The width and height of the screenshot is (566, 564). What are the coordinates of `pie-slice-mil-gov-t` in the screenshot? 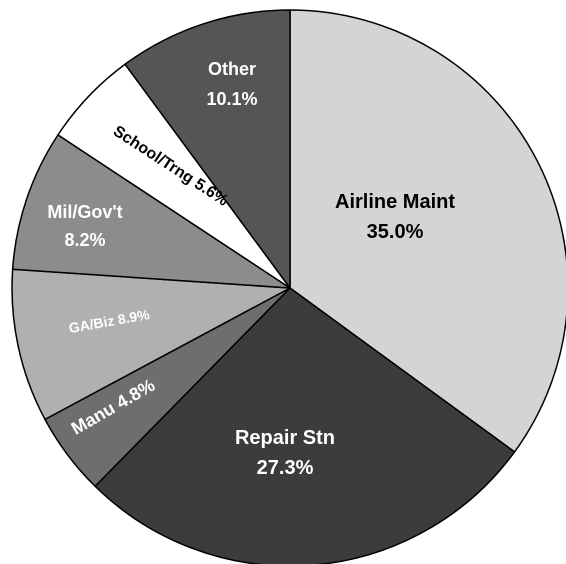 It's located at (151, 211).